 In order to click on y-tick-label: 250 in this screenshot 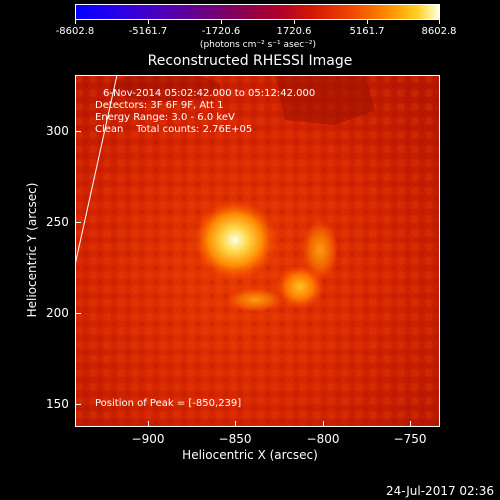, I will do `click(57, 222)`.